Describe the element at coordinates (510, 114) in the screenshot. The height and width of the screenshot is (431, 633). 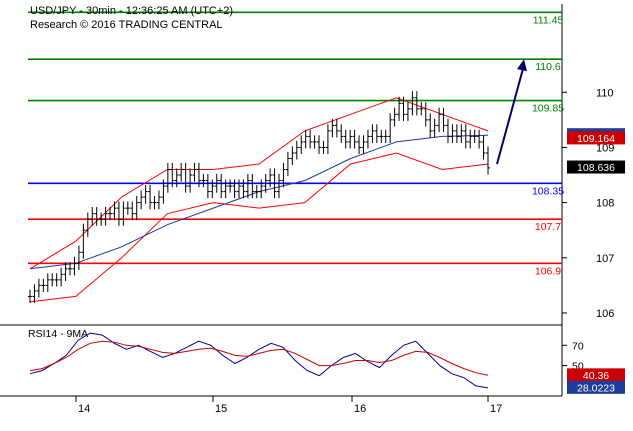
I see `forecast-arrow-shaft` at that location.